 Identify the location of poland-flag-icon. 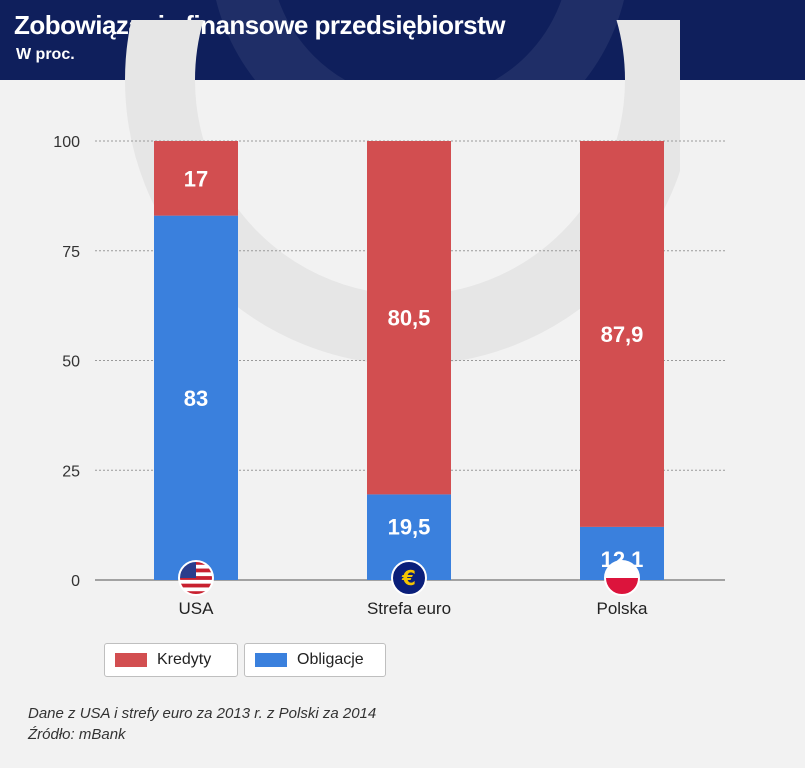
(622, 578).